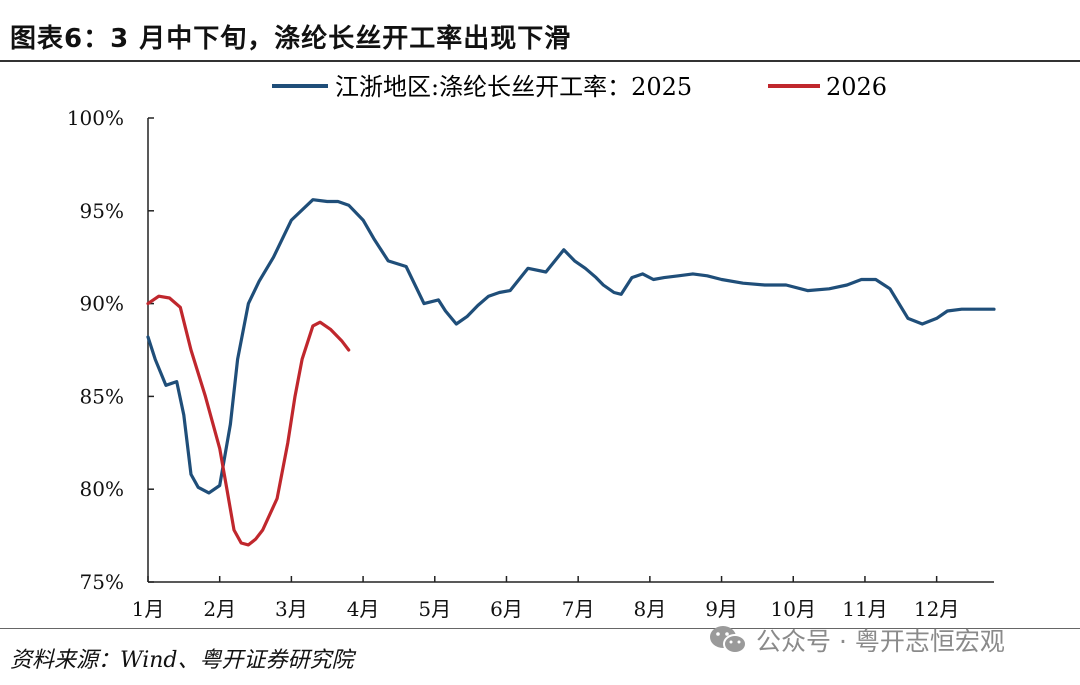 The height and width of the screenshot is (685, 1080). I want to click on legend-label-2026: 2026, so click(856, 87).